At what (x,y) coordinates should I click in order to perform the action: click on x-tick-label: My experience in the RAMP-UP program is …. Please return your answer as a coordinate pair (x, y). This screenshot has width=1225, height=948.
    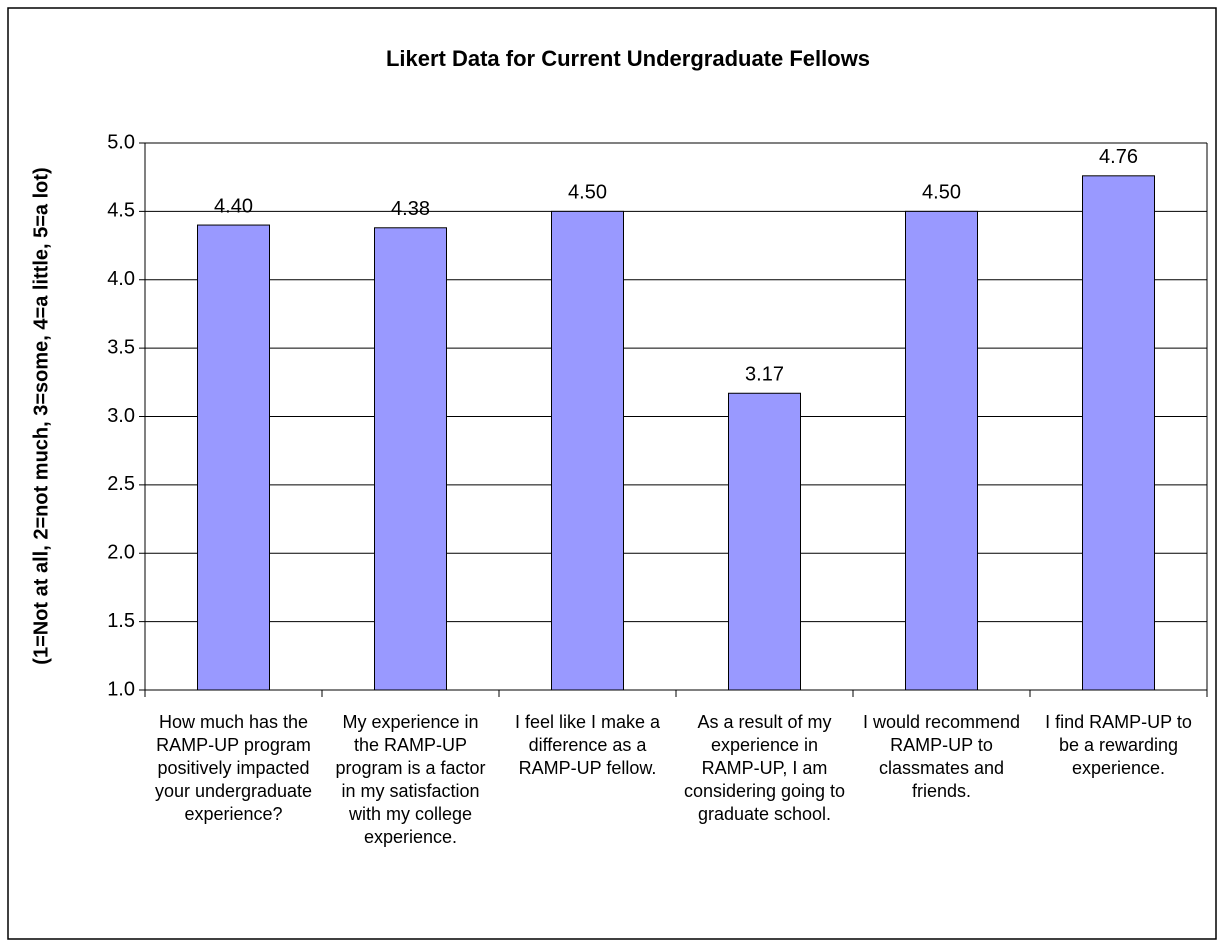
    Looking at the image, I should click on (410, 779).